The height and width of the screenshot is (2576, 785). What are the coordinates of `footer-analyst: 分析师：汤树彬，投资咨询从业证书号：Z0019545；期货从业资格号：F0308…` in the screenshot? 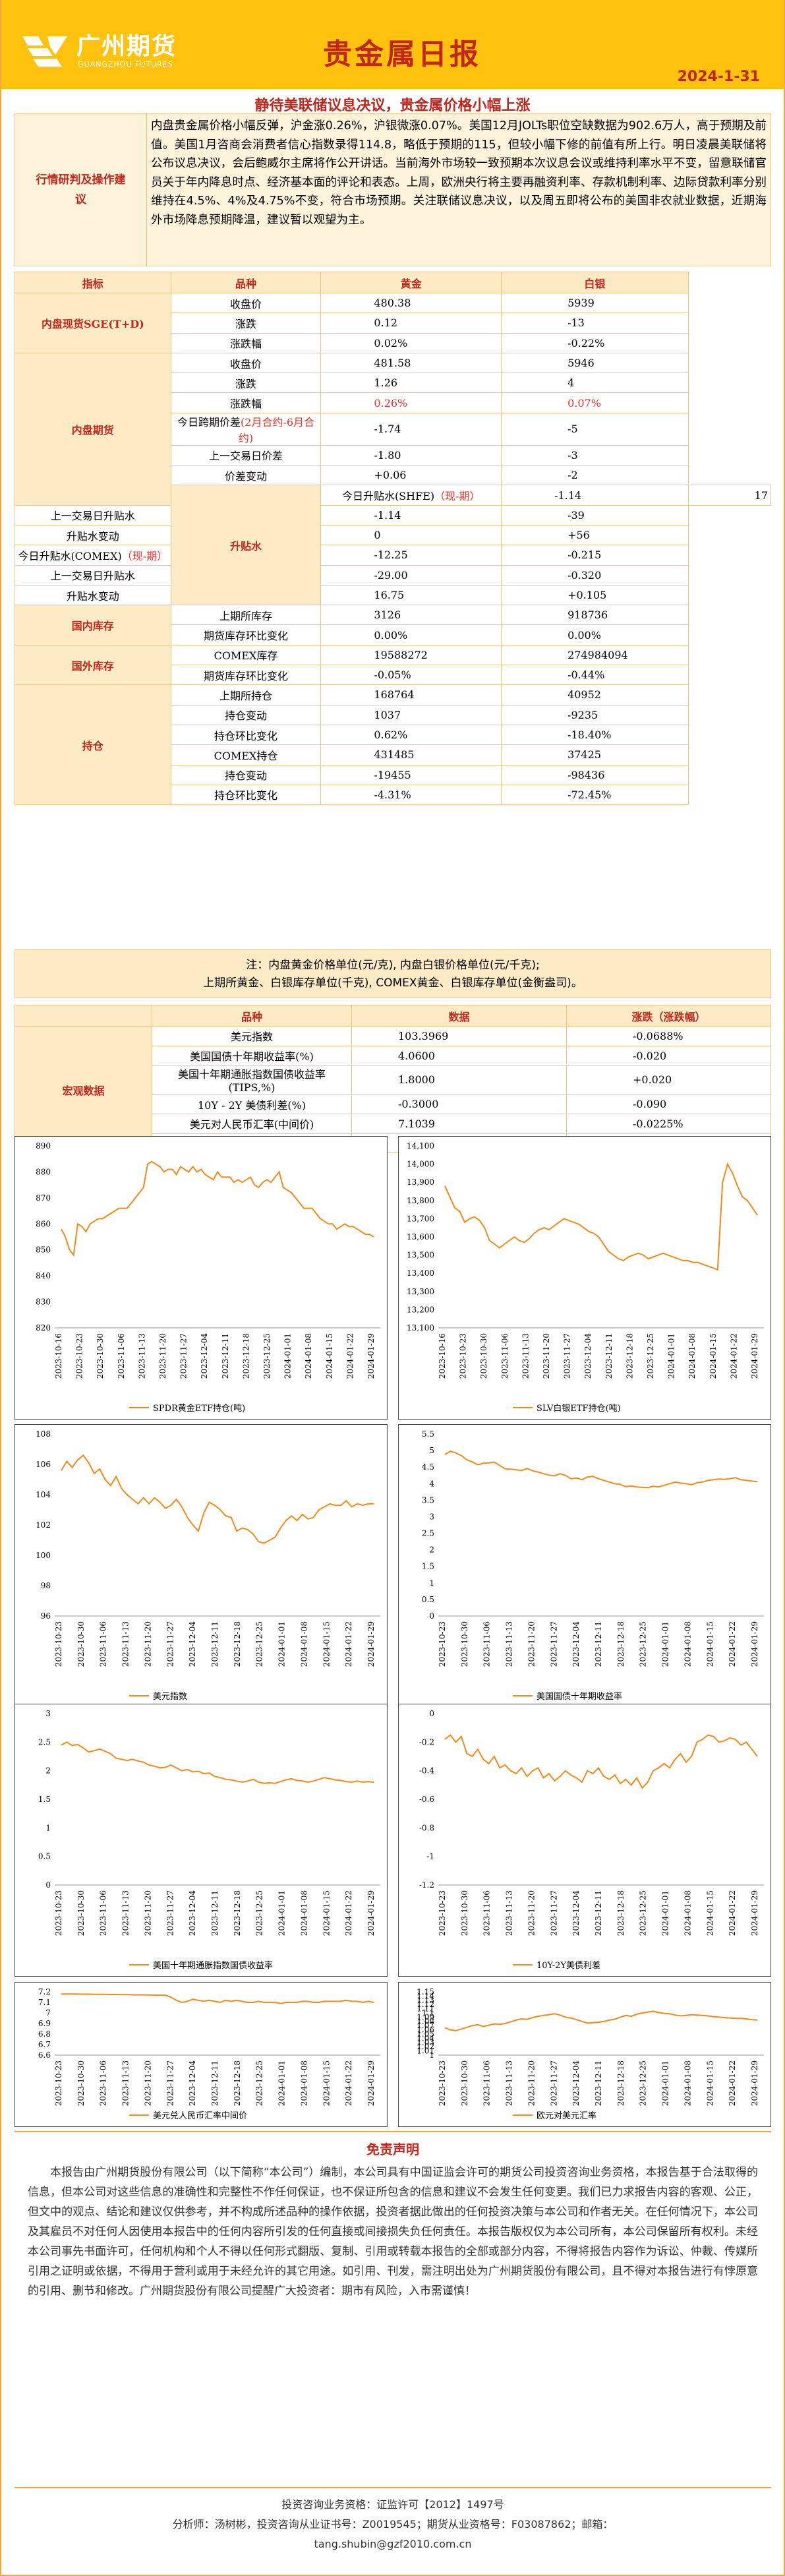 It's located at (393, 2524).